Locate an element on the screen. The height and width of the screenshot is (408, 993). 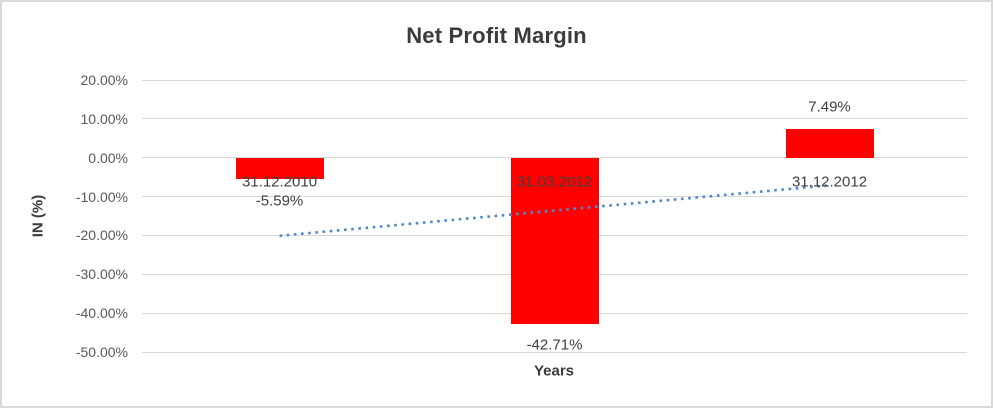
y-tick-label: -10.00% is located at coordinates (101, 196).